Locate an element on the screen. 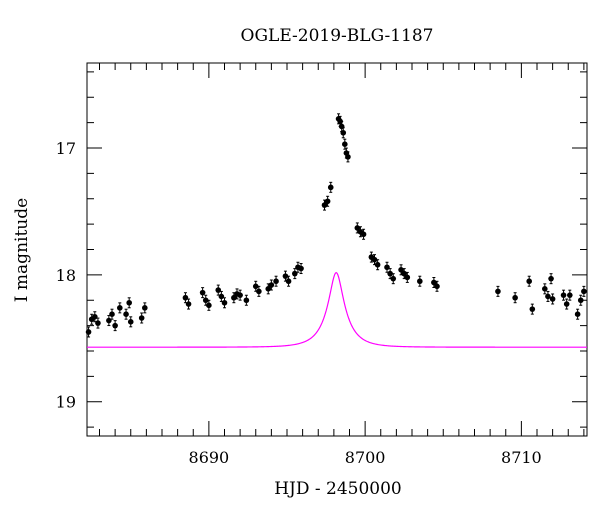 This screenshot has height=512, width=600. model-curve is located at coordinates (337, 309).